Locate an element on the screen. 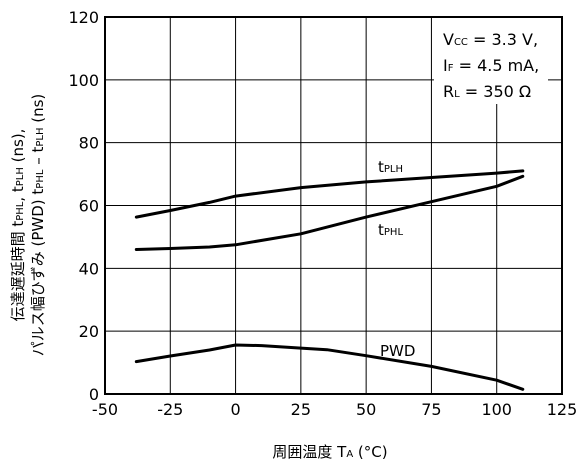  x-tick-label: -25 is located at coordinates (170, 409).